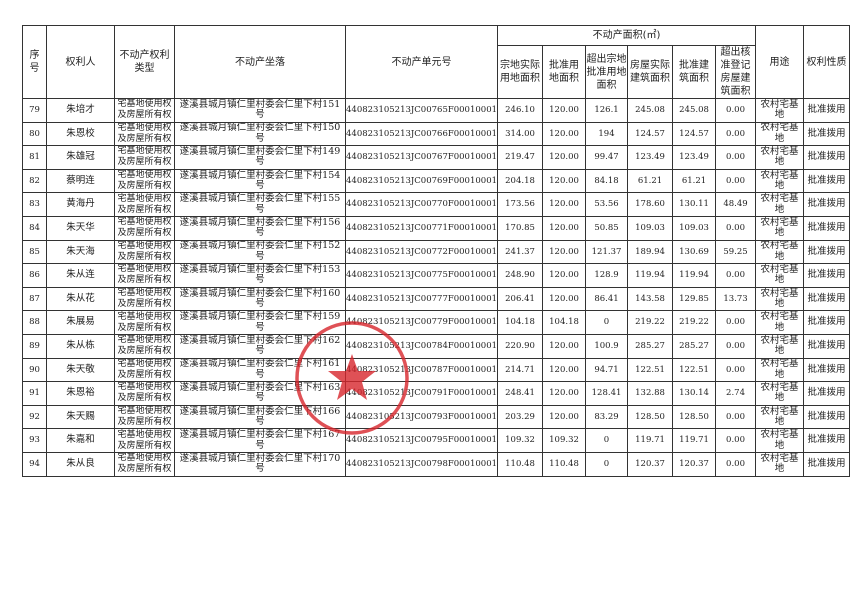 This screenshot has height=600, width=856. What do you see at coordinates (650, 299) in the screenshot?
I see `cell-actual-building: 143.58` at bounding box center [650, 299].